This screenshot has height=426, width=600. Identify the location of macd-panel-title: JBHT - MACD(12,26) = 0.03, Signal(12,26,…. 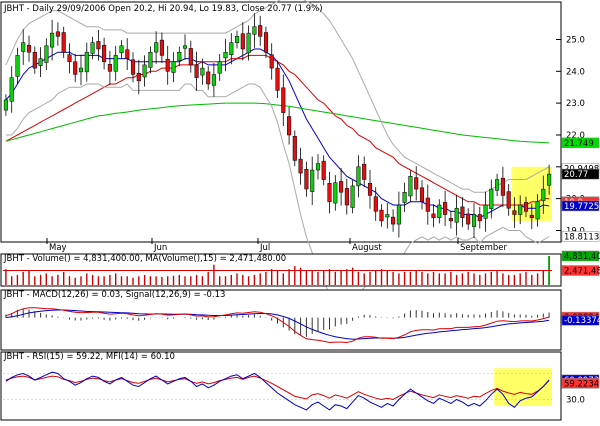
(114, 295).